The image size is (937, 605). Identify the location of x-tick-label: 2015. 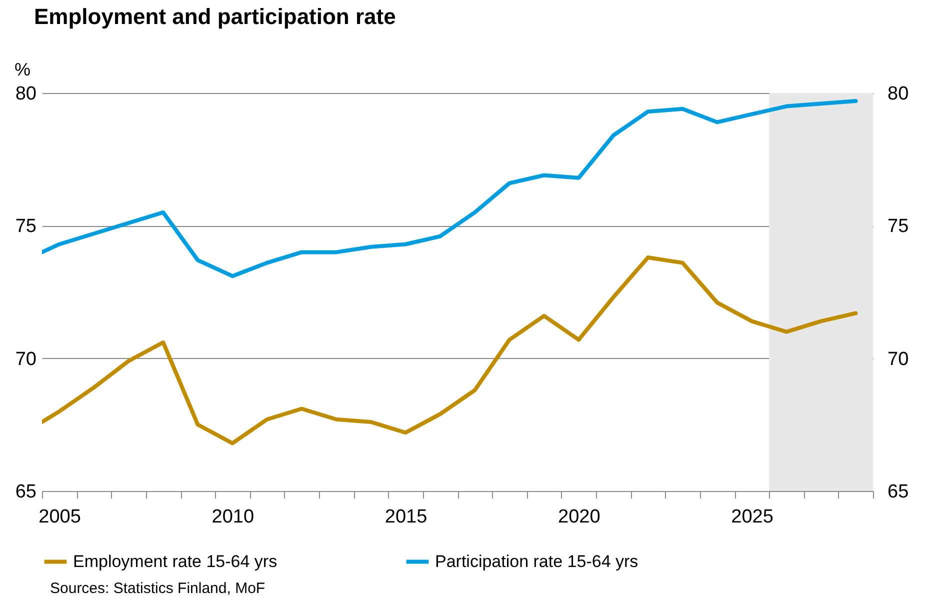
(406, 517).